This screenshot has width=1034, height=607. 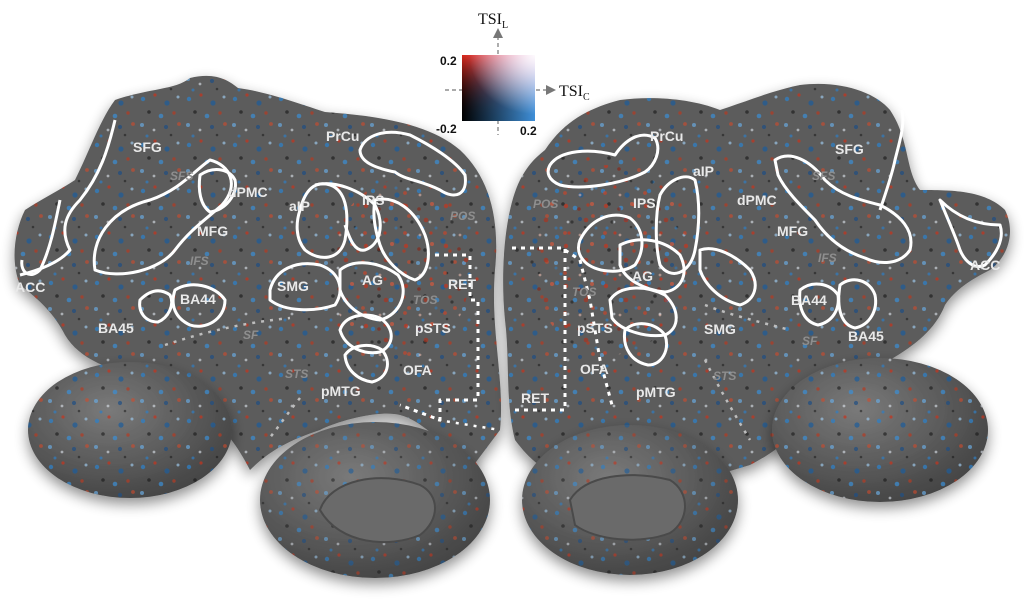 I want to click on right-lateral-speckle, so click(x=880, y=430).